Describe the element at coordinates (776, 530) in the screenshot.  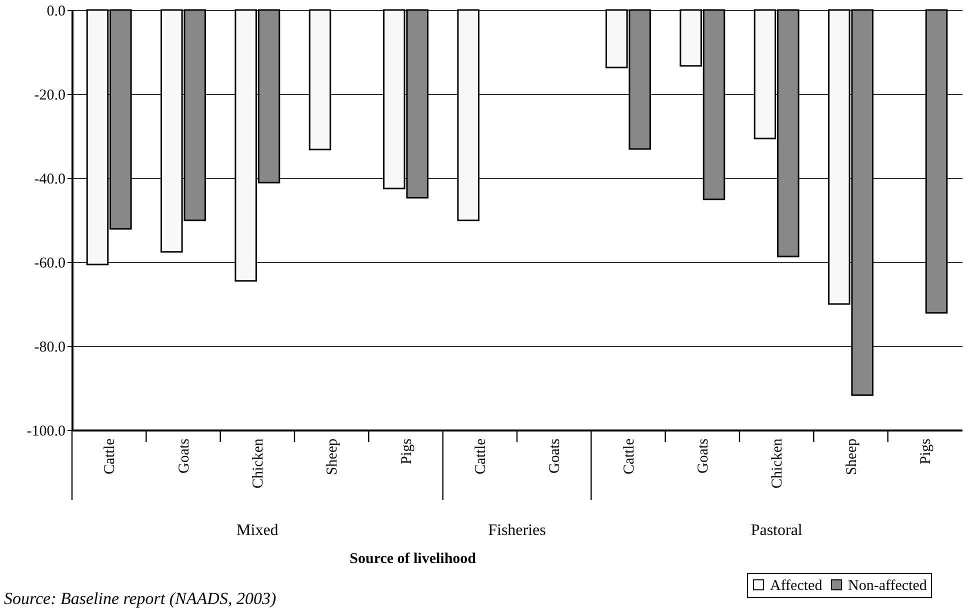
I see `text: Pastoral` at that location.